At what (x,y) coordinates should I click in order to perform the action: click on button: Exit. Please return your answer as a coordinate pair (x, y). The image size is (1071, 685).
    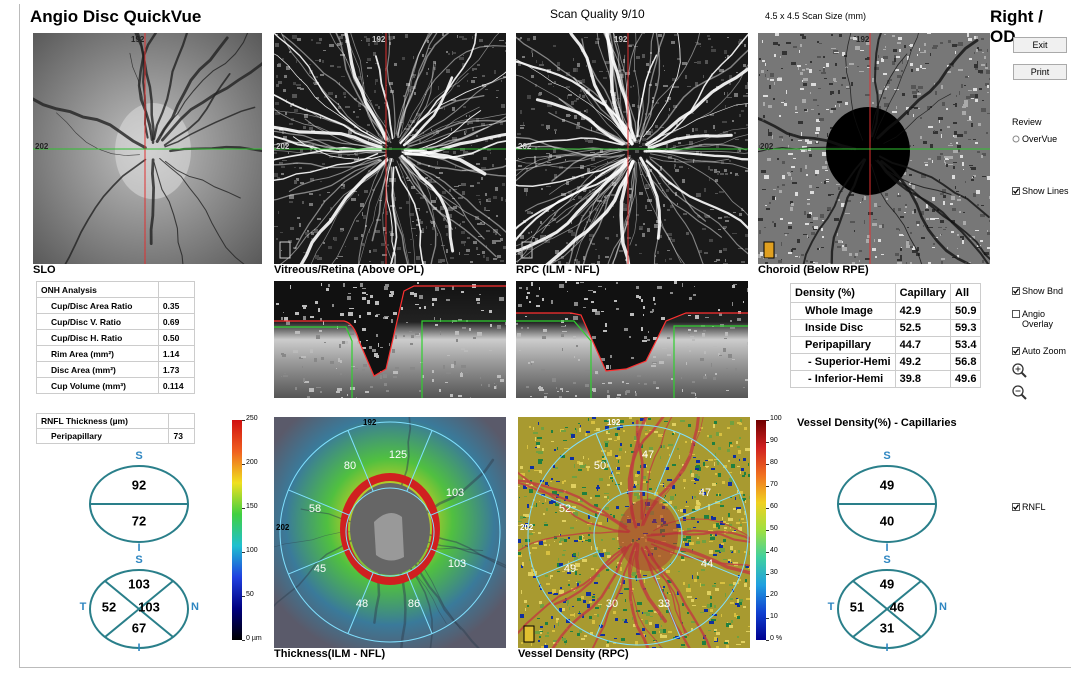
    Looking at the image, I should click on (1040, 45).